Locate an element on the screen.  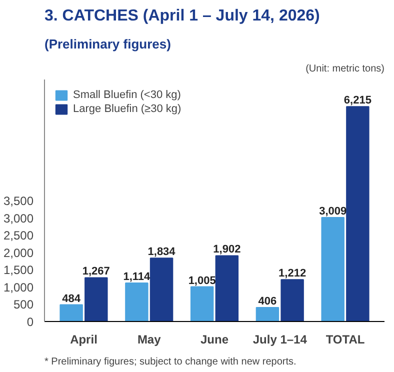
chart-title: 3. CATCHES (April 1 – July 14, 2026) is located at coordinates (182, 16).